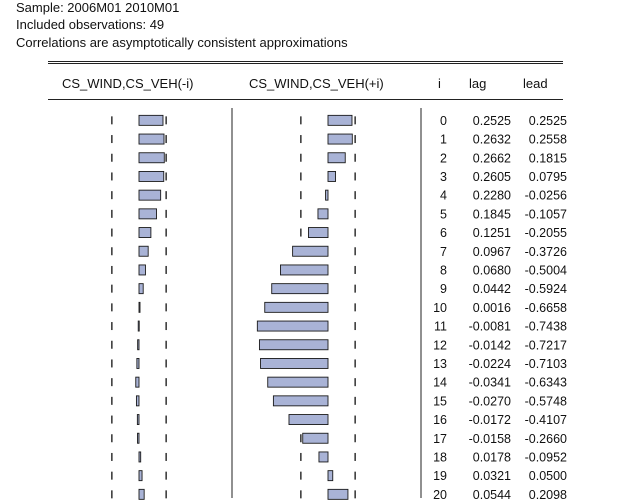  I want to click on lead-value-cell: -0.4107, so click(546, 420).